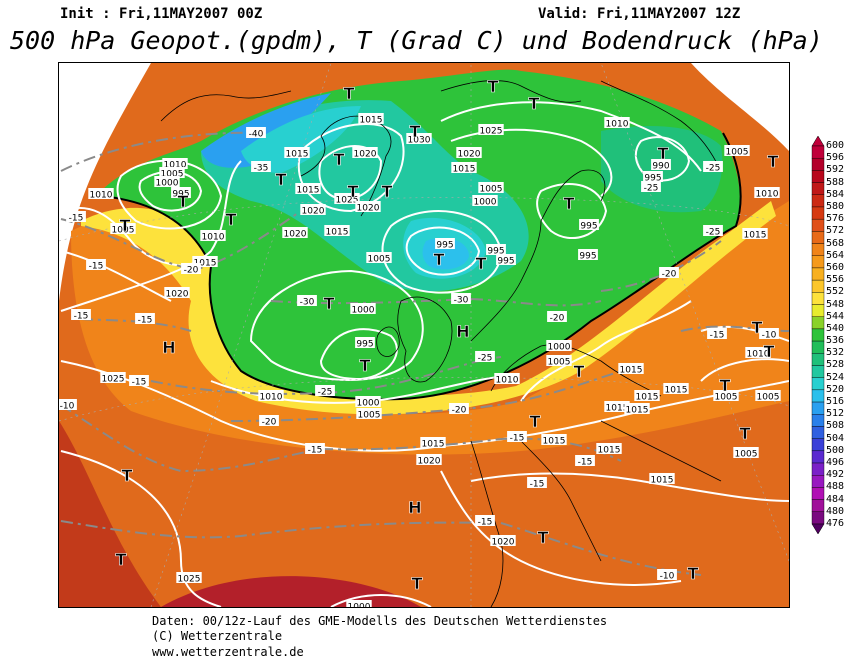 The image size is (858, 671). Describe the element at coordinates (835, 182) in the screenshot. I see `legend-level-label: 588` at that location.